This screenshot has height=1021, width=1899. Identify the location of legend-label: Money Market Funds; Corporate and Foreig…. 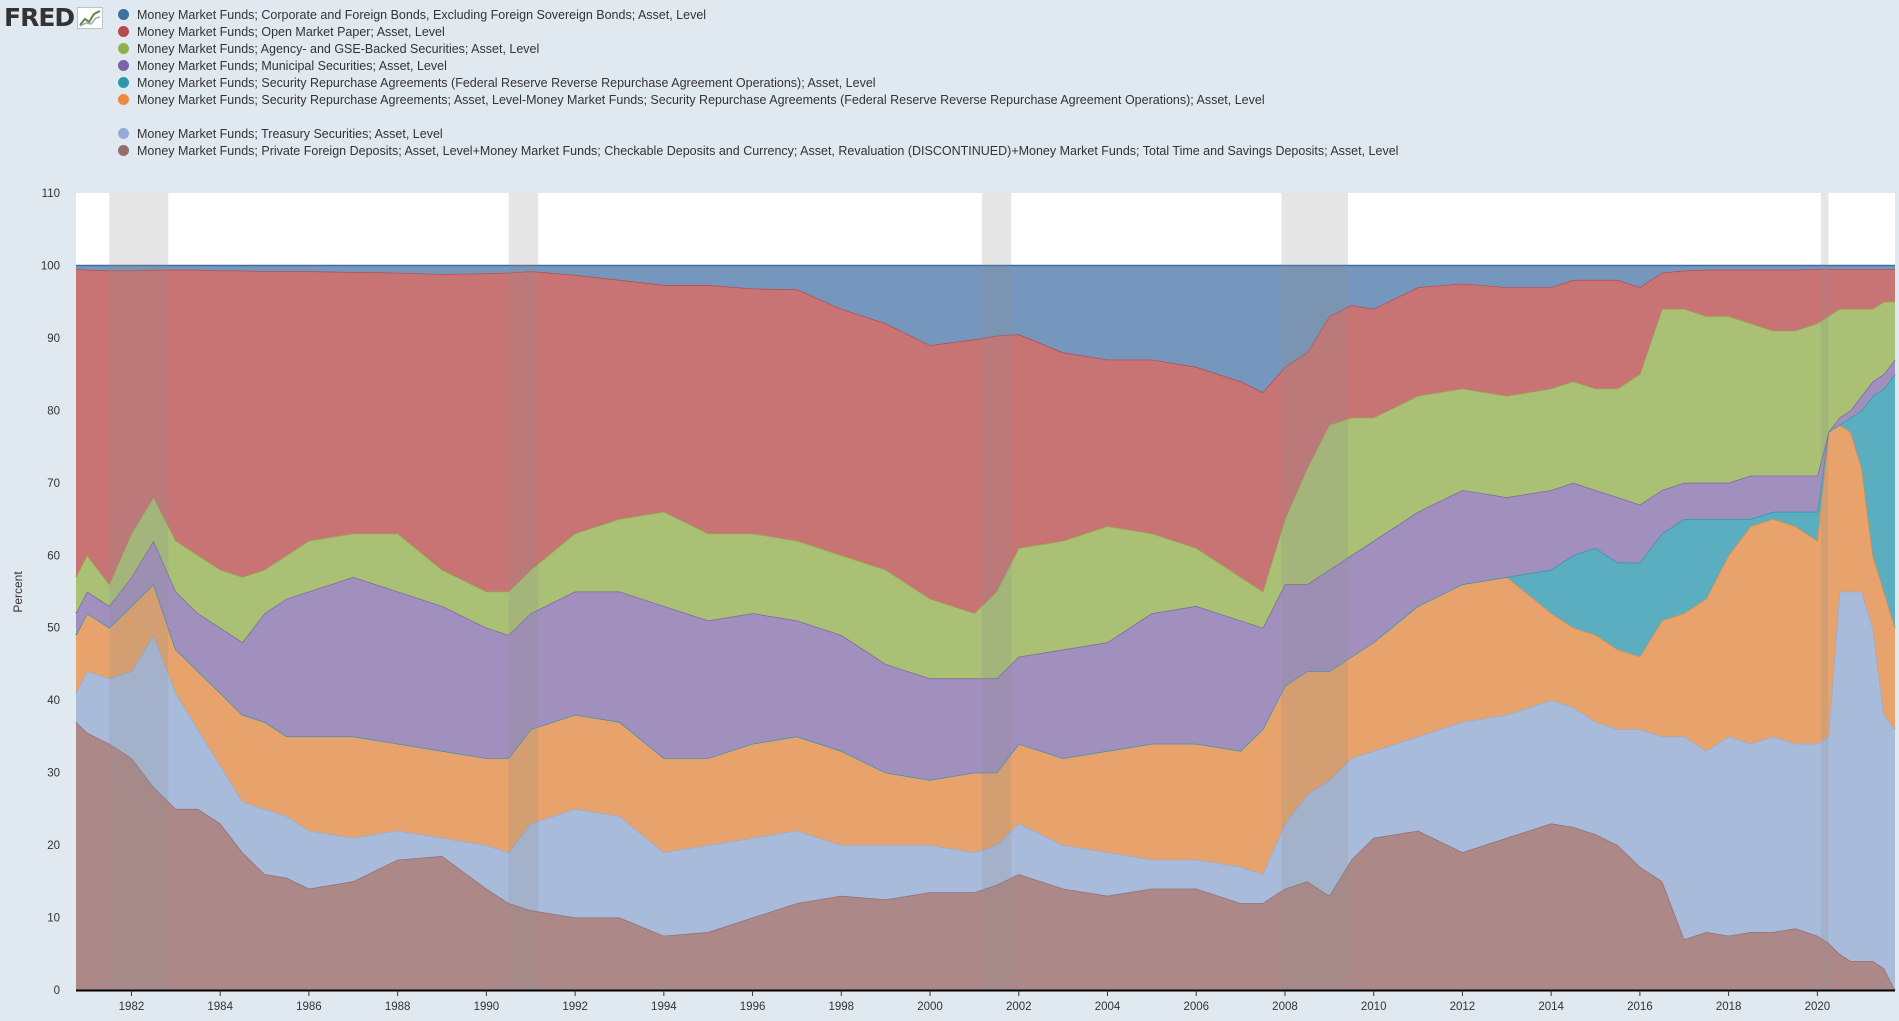
(422, 14).